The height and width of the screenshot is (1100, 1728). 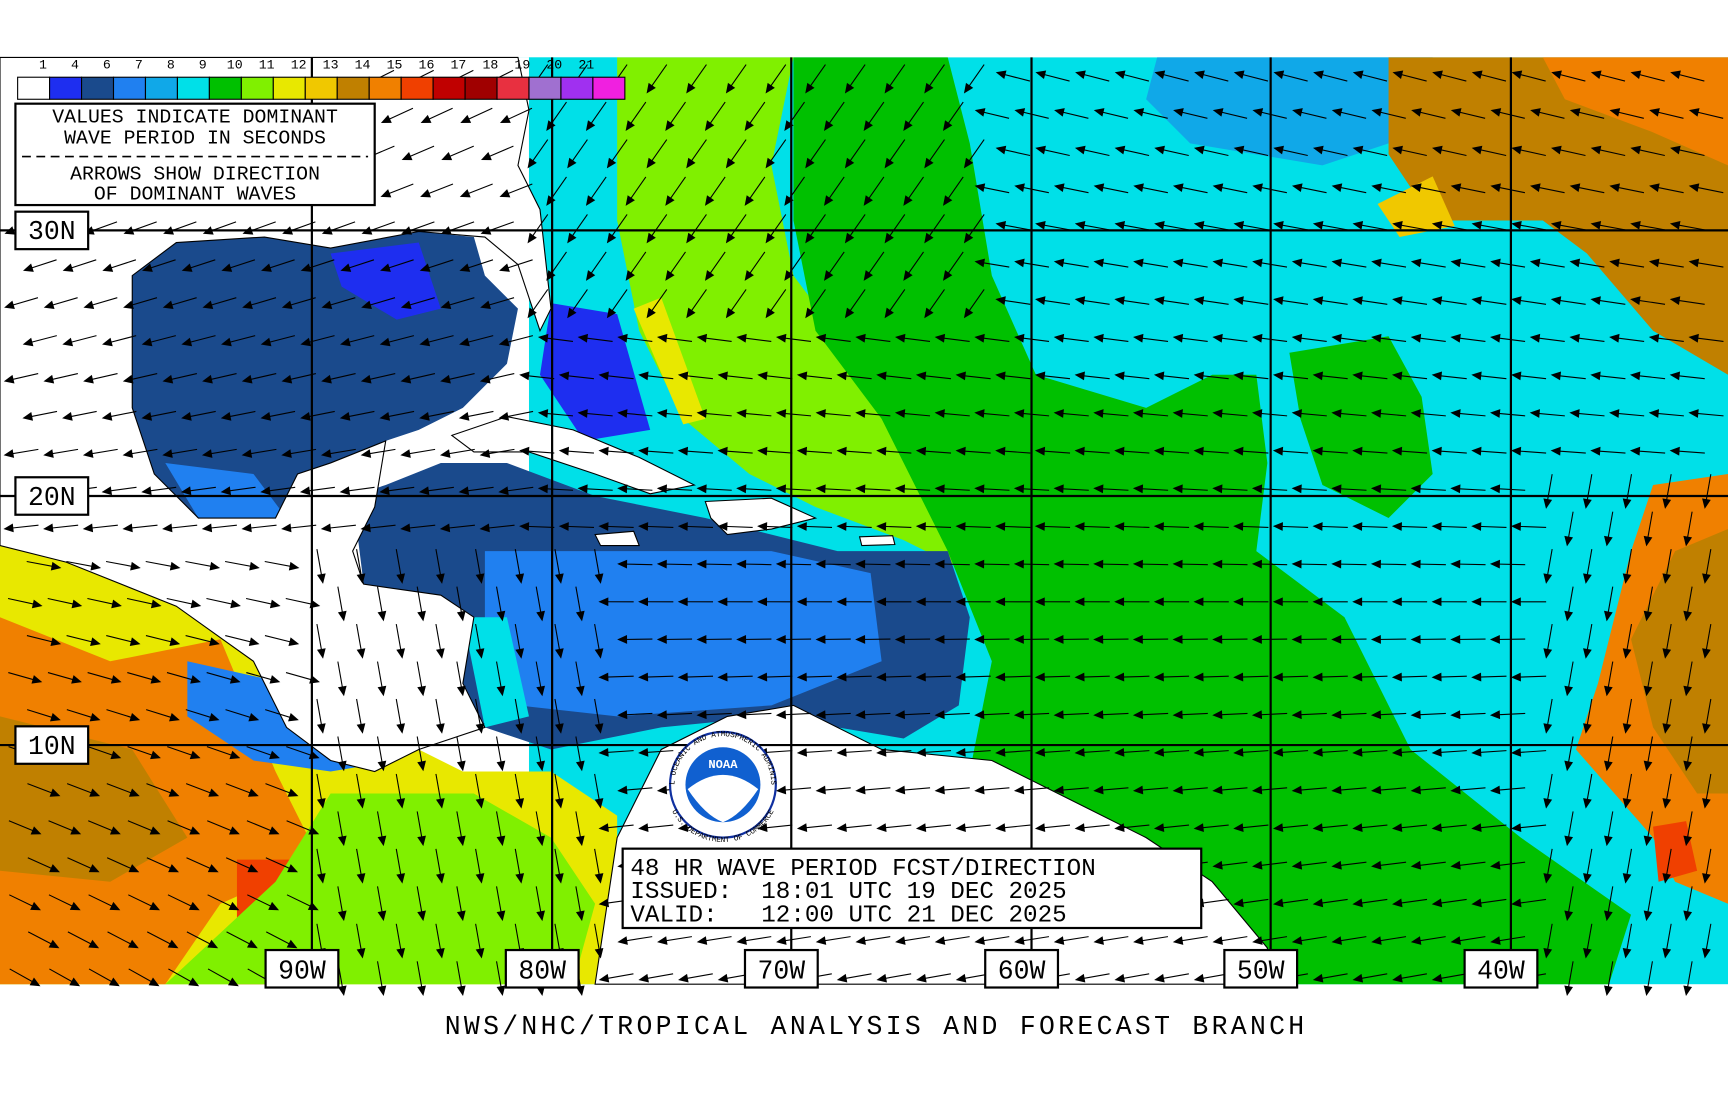 I want to click on legend-label: 17, so click(x=459, y=64).